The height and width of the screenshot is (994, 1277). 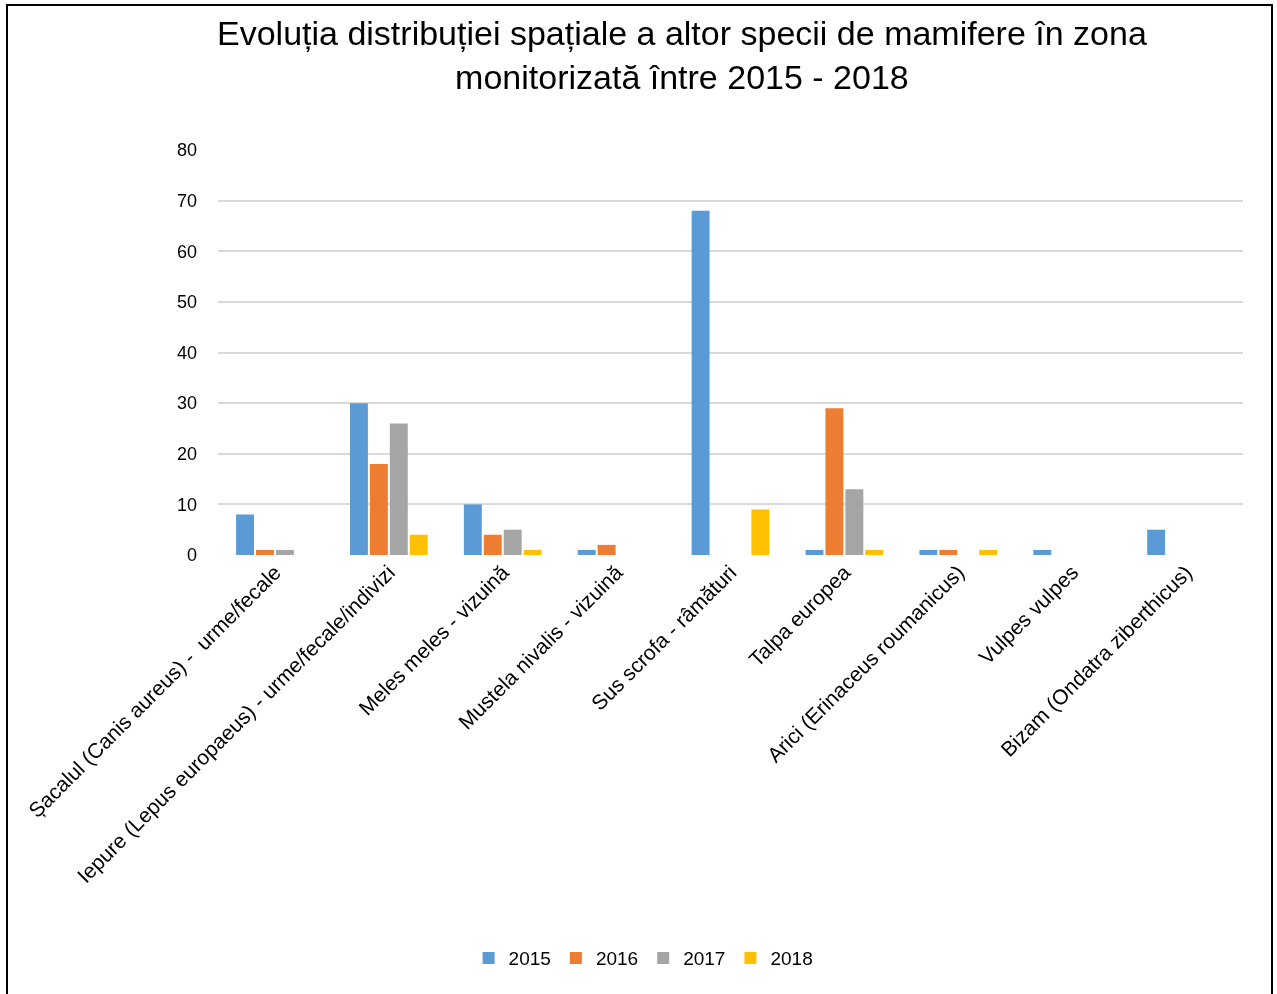 What do you see at coordinates (186, 200) in the screenshot?
I see `y-tick-label: 70` at bounding box center [186, 200].